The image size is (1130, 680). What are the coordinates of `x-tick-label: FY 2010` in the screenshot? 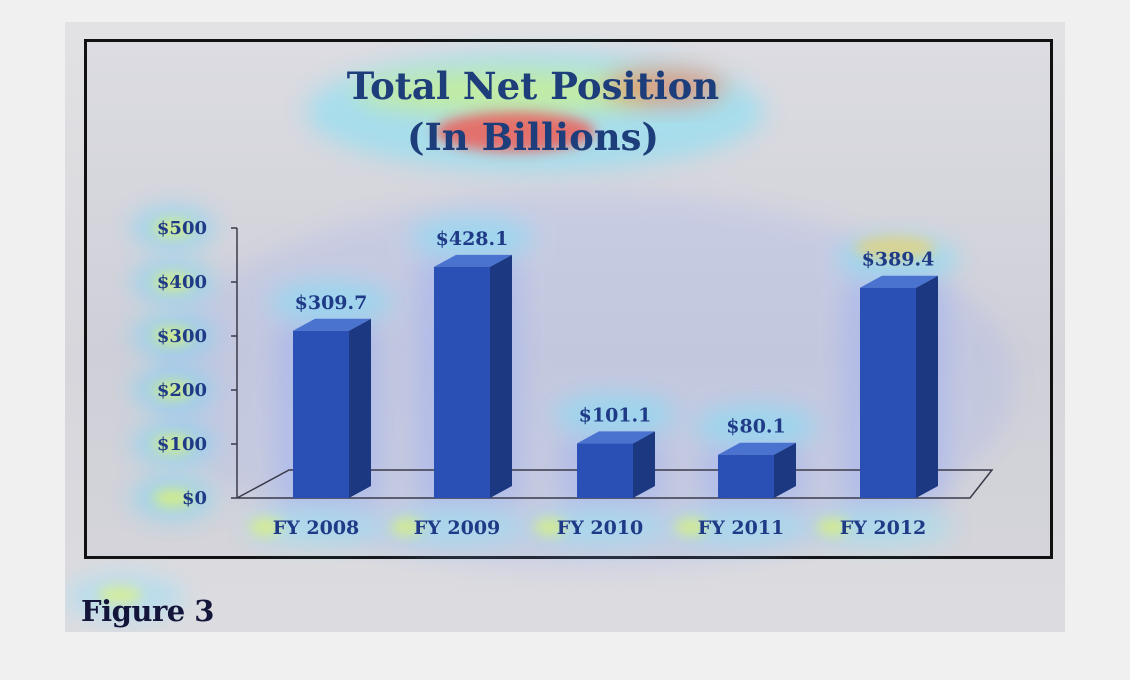 It's located at (600, 528).